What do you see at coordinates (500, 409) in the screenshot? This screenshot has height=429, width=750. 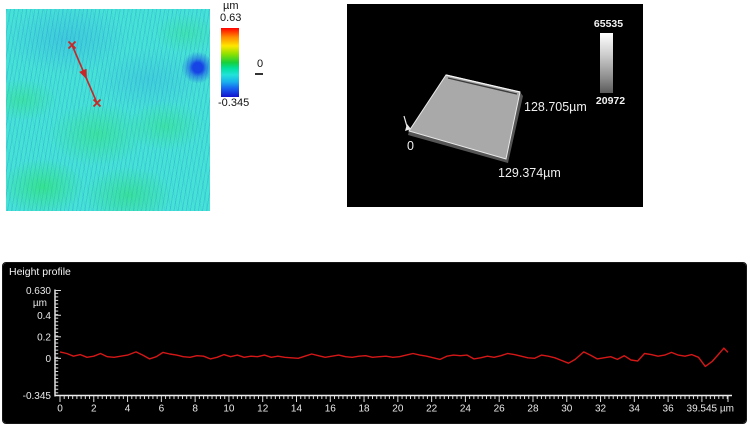 I see `x-tick-label: 26` at bounding box center [500, 409].